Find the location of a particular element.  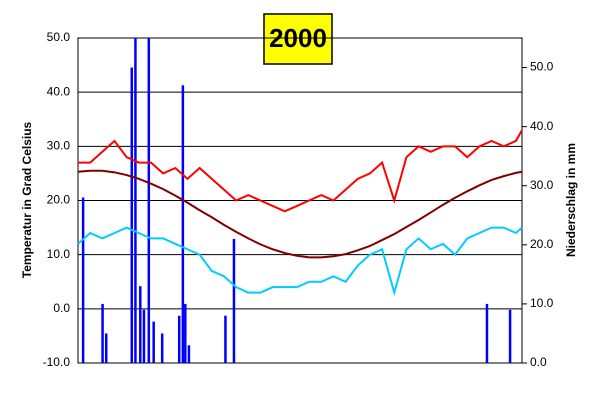

y-tick-label: 30.0 is located at coordinates (59, 146).